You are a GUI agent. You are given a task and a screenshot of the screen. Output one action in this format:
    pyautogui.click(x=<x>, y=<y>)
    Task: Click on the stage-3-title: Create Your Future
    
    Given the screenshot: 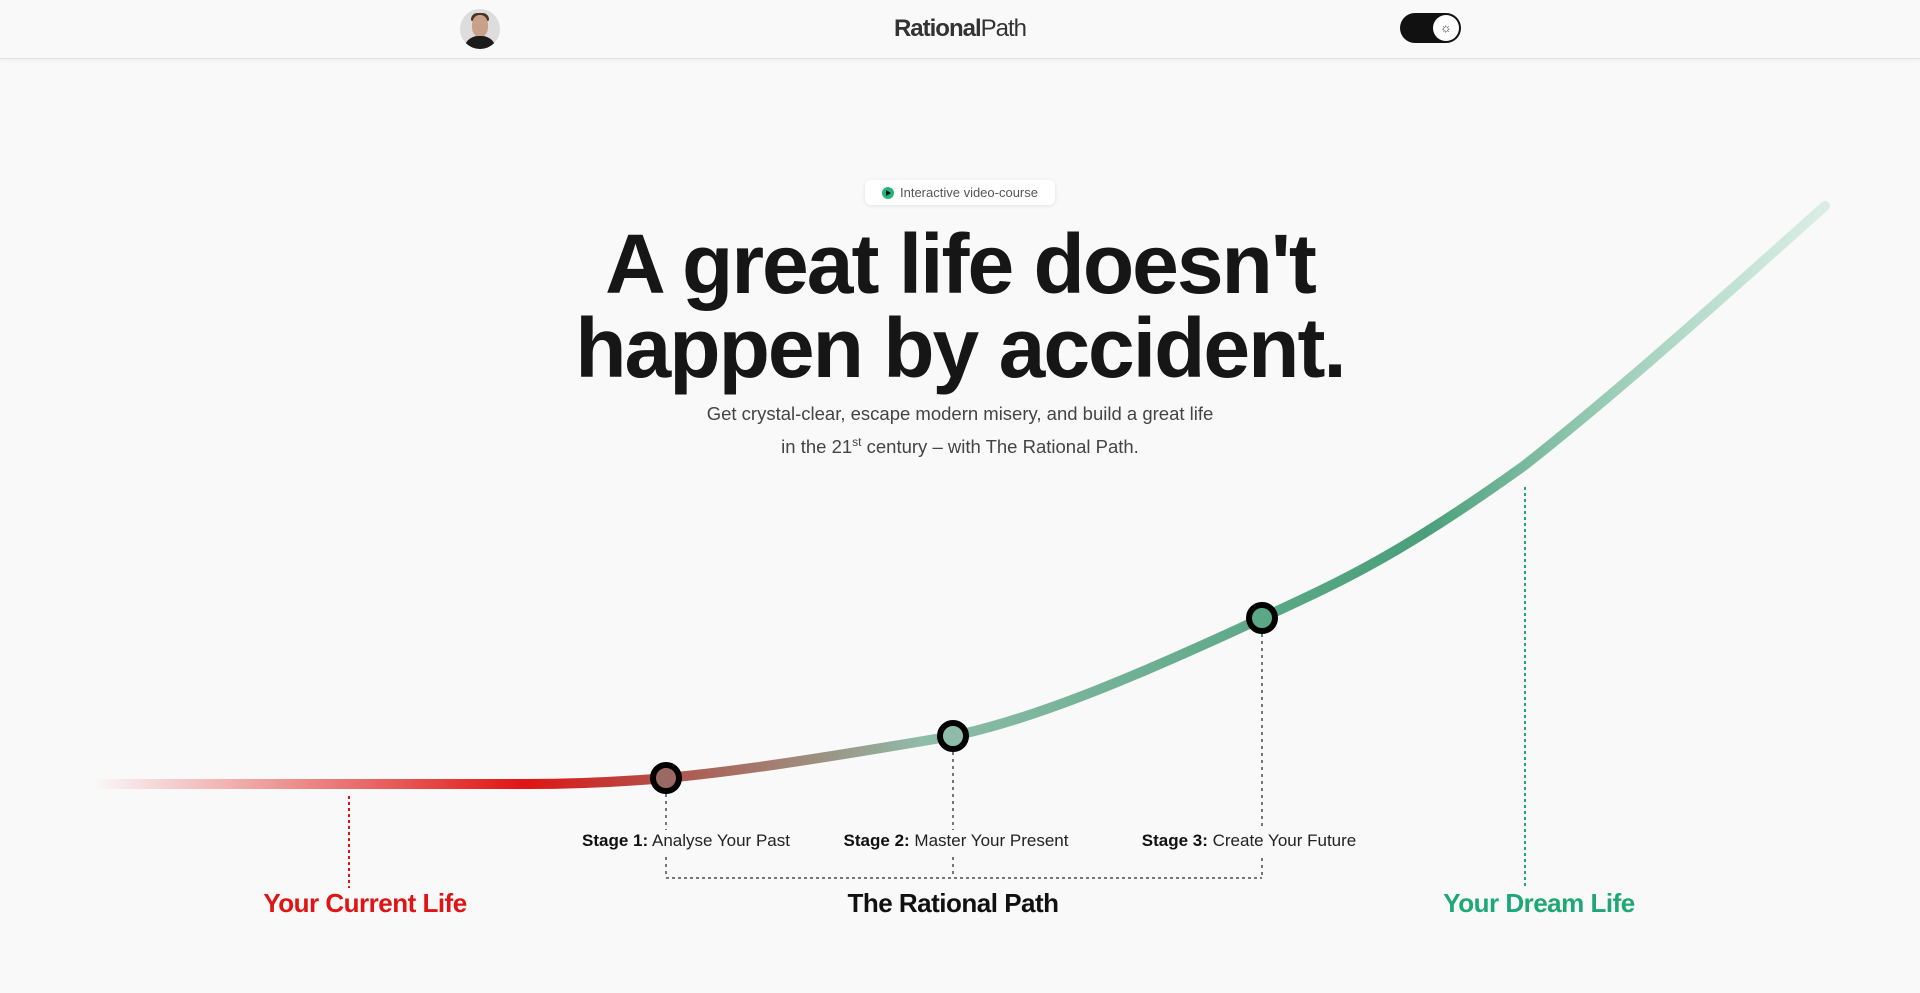 What is the action you would take?
    pyautogui.click(x=1284, y=840)
    